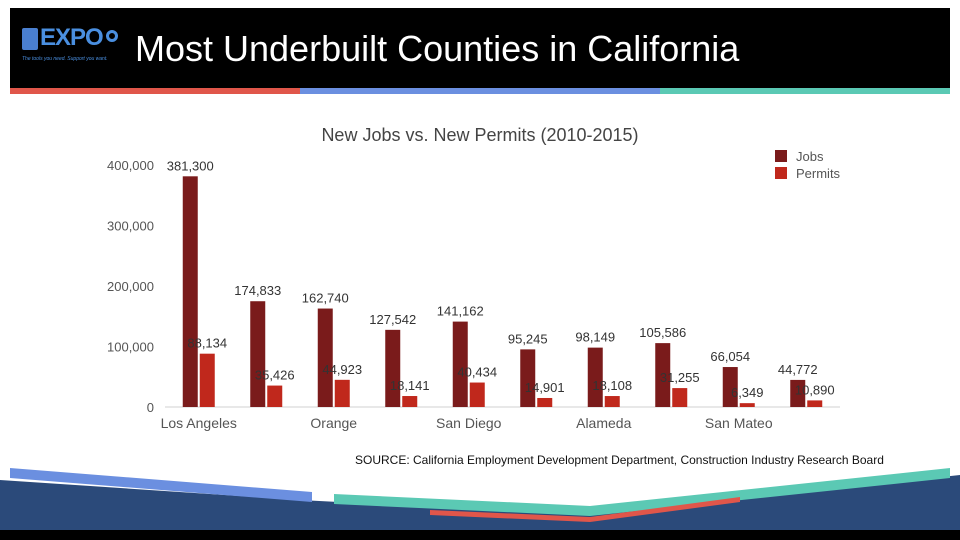  Describe the element at coordinates (257, 290) in the screenshot. I see `data-label-jobs: 174,833` at that location.